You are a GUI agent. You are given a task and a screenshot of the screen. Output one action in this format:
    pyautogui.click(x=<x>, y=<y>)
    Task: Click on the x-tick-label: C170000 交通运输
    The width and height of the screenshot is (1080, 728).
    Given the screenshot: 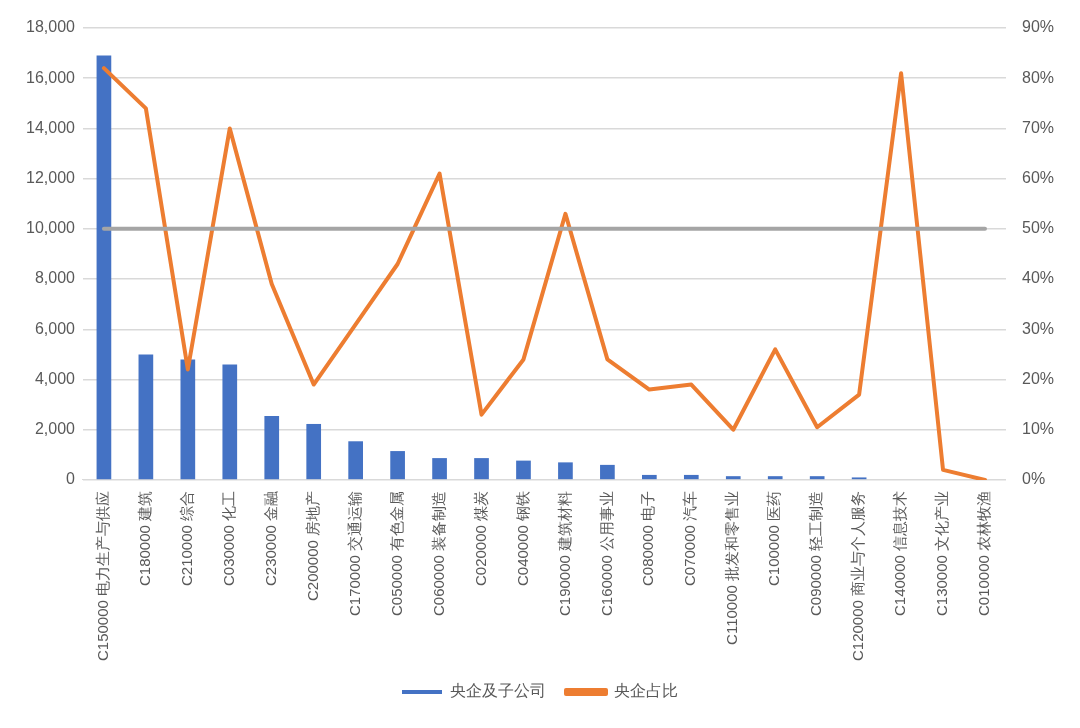 What is the action you would take?
    pyautogui.click(x=354, y=553)
    